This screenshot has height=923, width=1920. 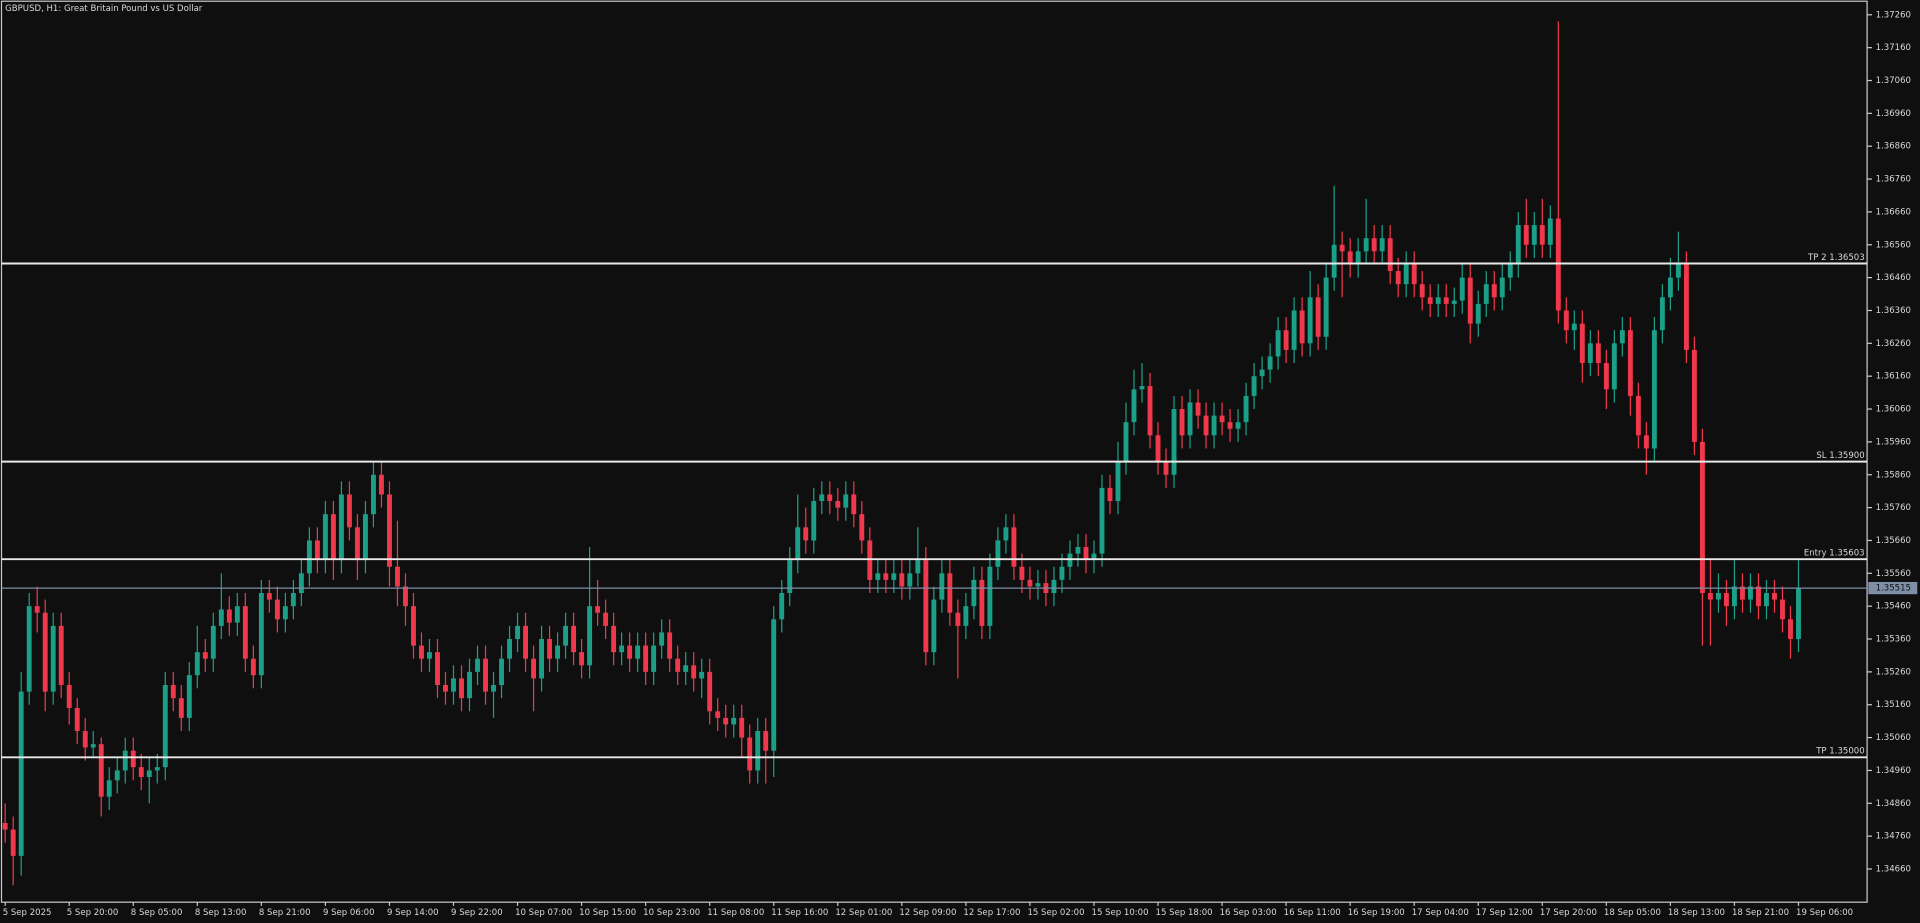 I want to click on y-tick-label: 1.35460, so click(x=1893, y=607).